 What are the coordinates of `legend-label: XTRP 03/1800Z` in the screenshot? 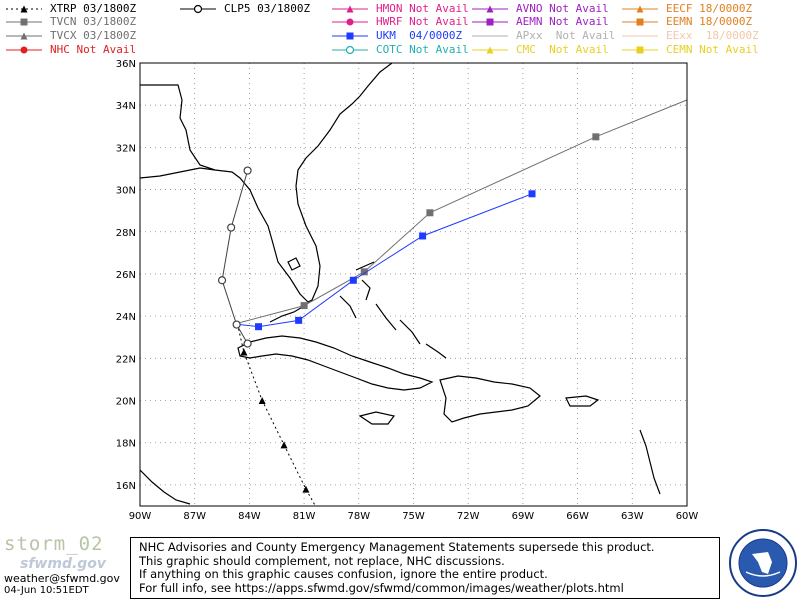 It's located at (93, 8).